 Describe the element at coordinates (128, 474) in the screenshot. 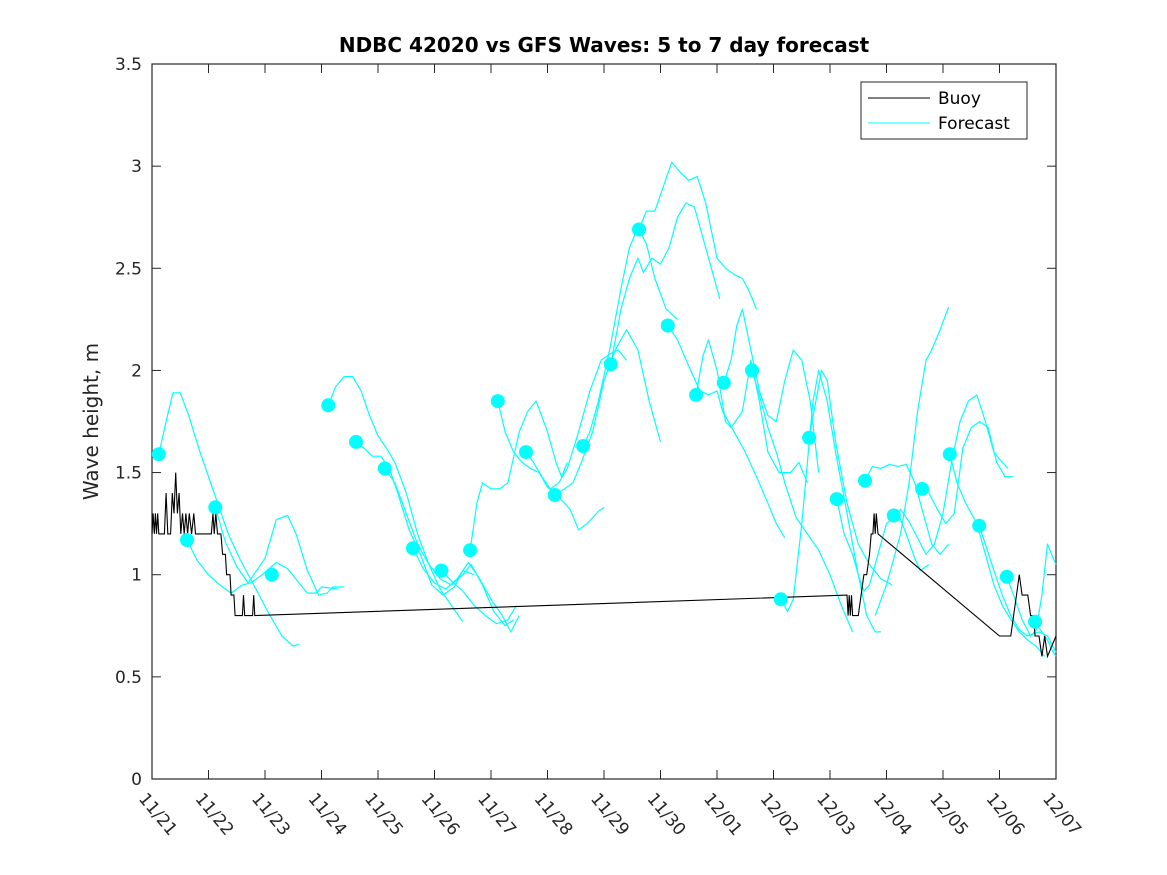

I see `y-tick-label: 1.5` at that location.